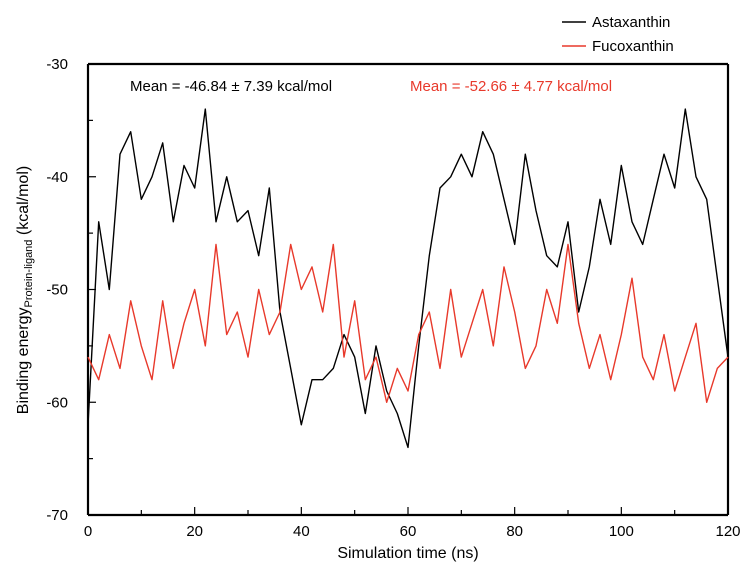 The image size is (740, 565). What do you see at coordinates (631, 22) in the screenshot?
I see `legend-label-astaxanthin: Astaxanthin` at bounding box center [631, 22].